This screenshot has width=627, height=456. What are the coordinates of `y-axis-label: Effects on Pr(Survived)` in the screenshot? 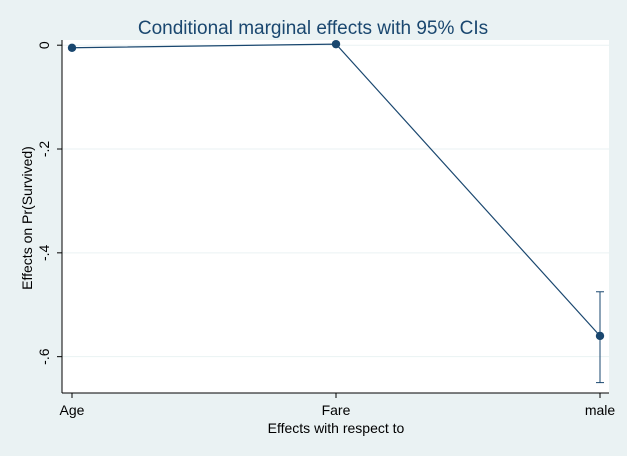 It's located at (27, 218).